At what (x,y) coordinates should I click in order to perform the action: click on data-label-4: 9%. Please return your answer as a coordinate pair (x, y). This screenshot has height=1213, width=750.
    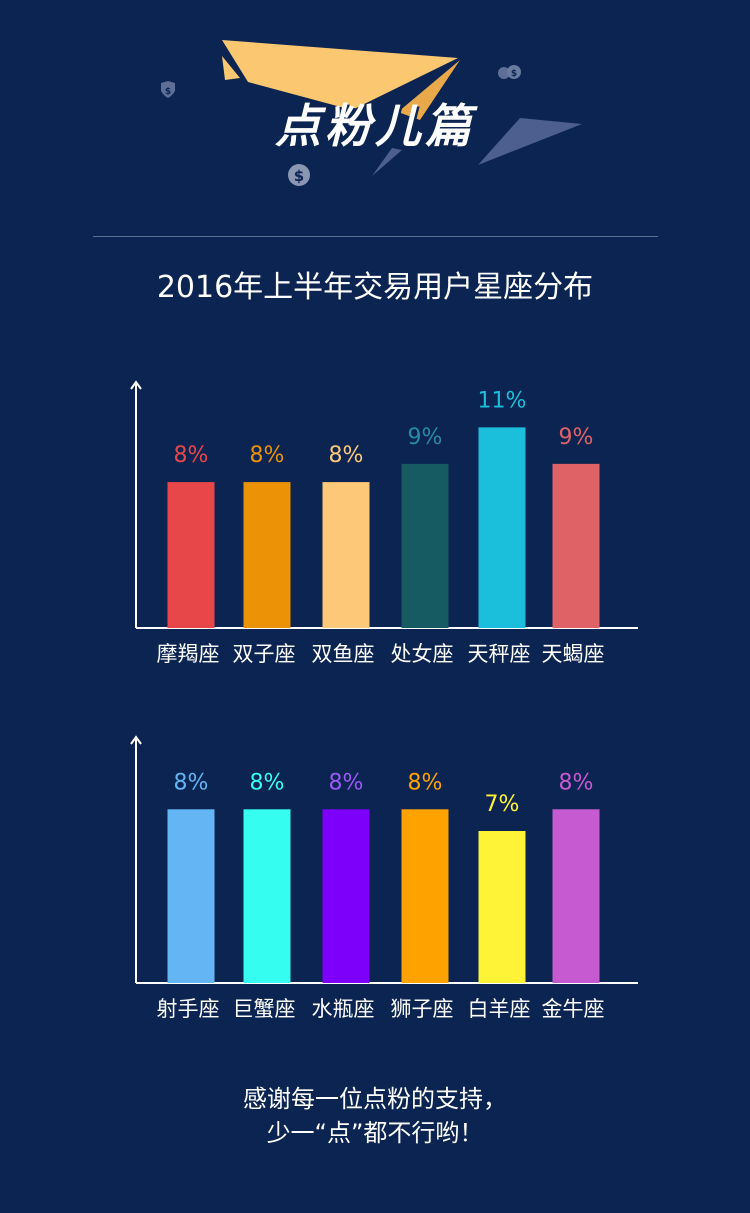
    Looking at the image, I should click on (425, 437).